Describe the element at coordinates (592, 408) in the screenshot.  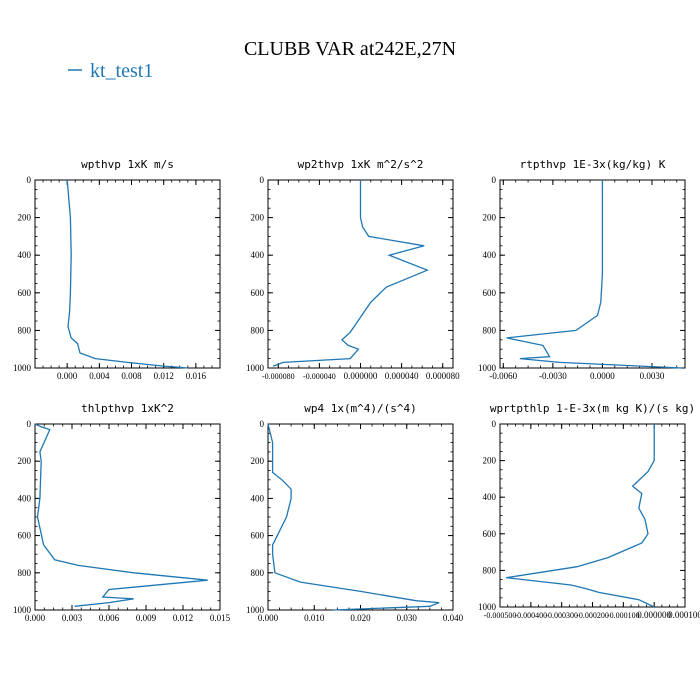
I see `panel-title: wprtpthlp 1-E-3x(m kg K)/(s kg)` at that location.